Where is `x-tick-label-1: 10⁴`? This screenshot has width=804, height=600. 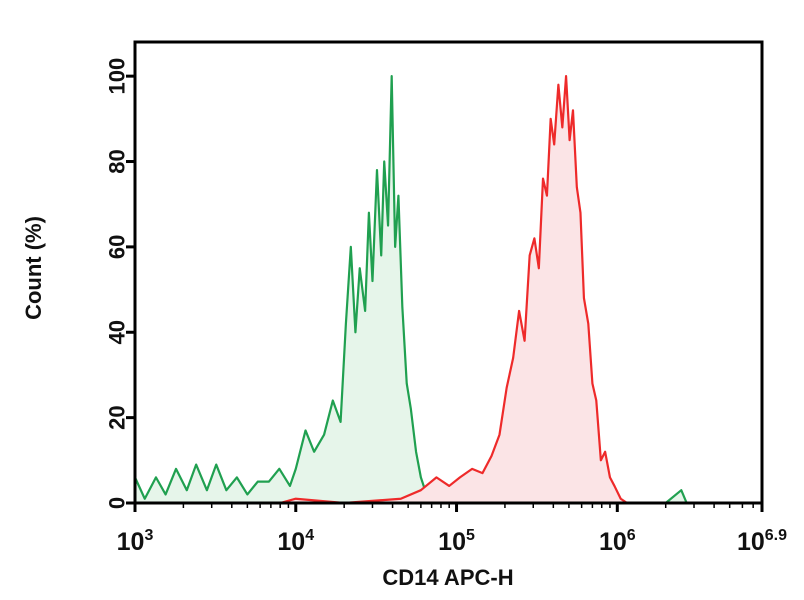
x-tick-label-1: 10⁴ is located at coordinates (295, 541).